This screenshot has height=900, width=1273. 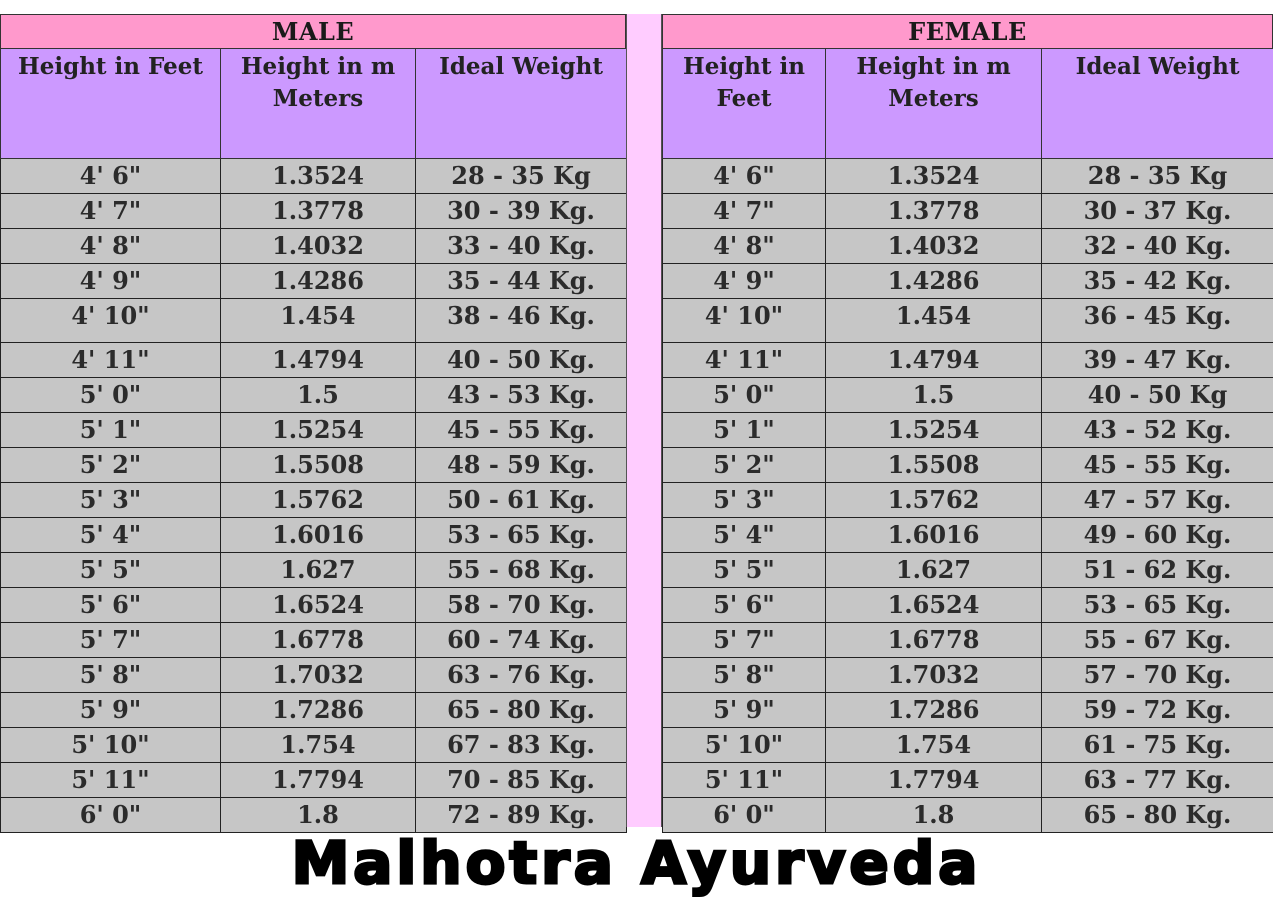 I want to click on table-row: 4' 7" 1.3778 30 - 39 Kg., so click(x=313, y=211).